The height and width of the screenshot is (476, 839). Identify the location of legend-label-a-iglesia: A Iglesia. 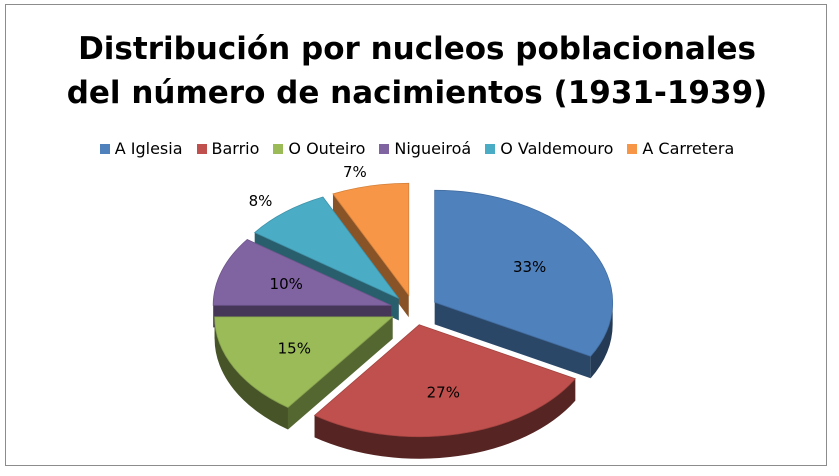
(148, 148).